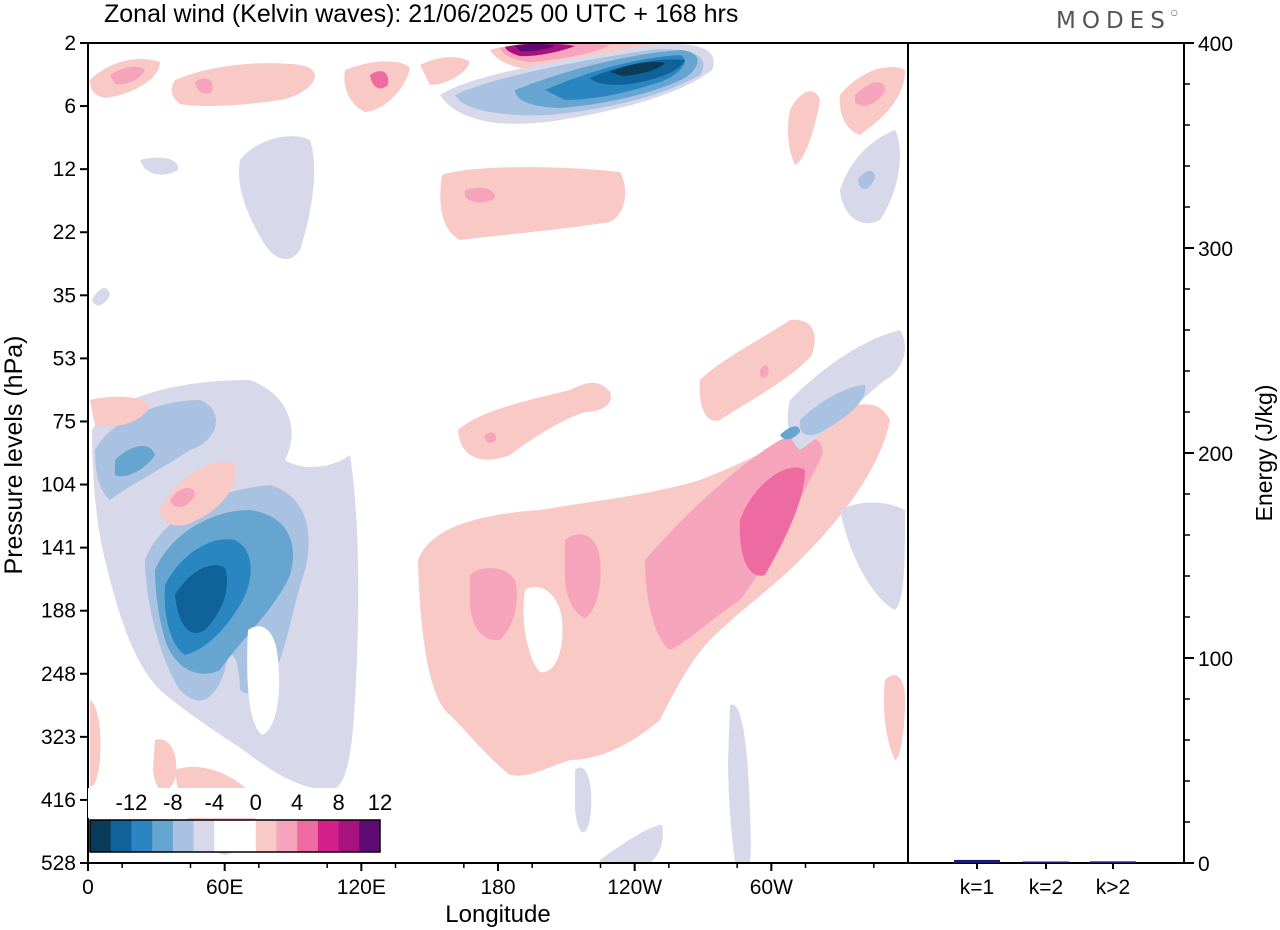  I want to click on colorbar: -12 -8 -4 0 4 8 12, so click(240, 820).